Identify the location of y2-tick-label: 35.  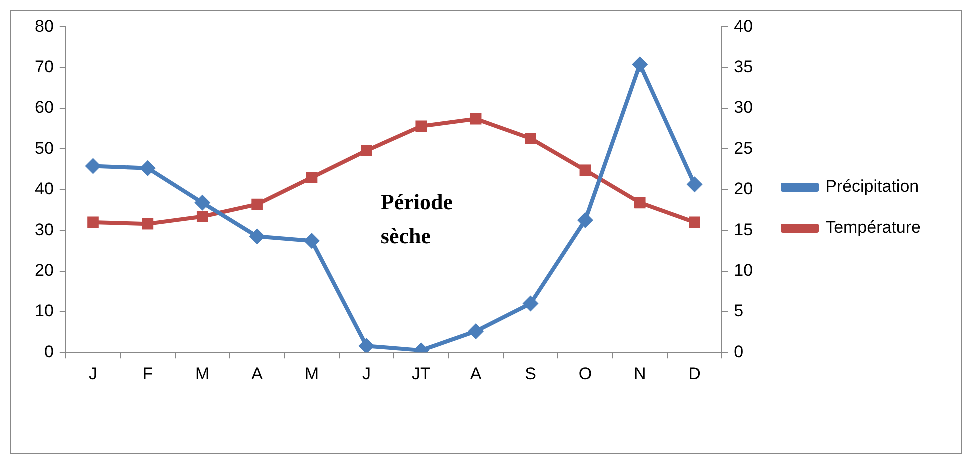
(744, 67).